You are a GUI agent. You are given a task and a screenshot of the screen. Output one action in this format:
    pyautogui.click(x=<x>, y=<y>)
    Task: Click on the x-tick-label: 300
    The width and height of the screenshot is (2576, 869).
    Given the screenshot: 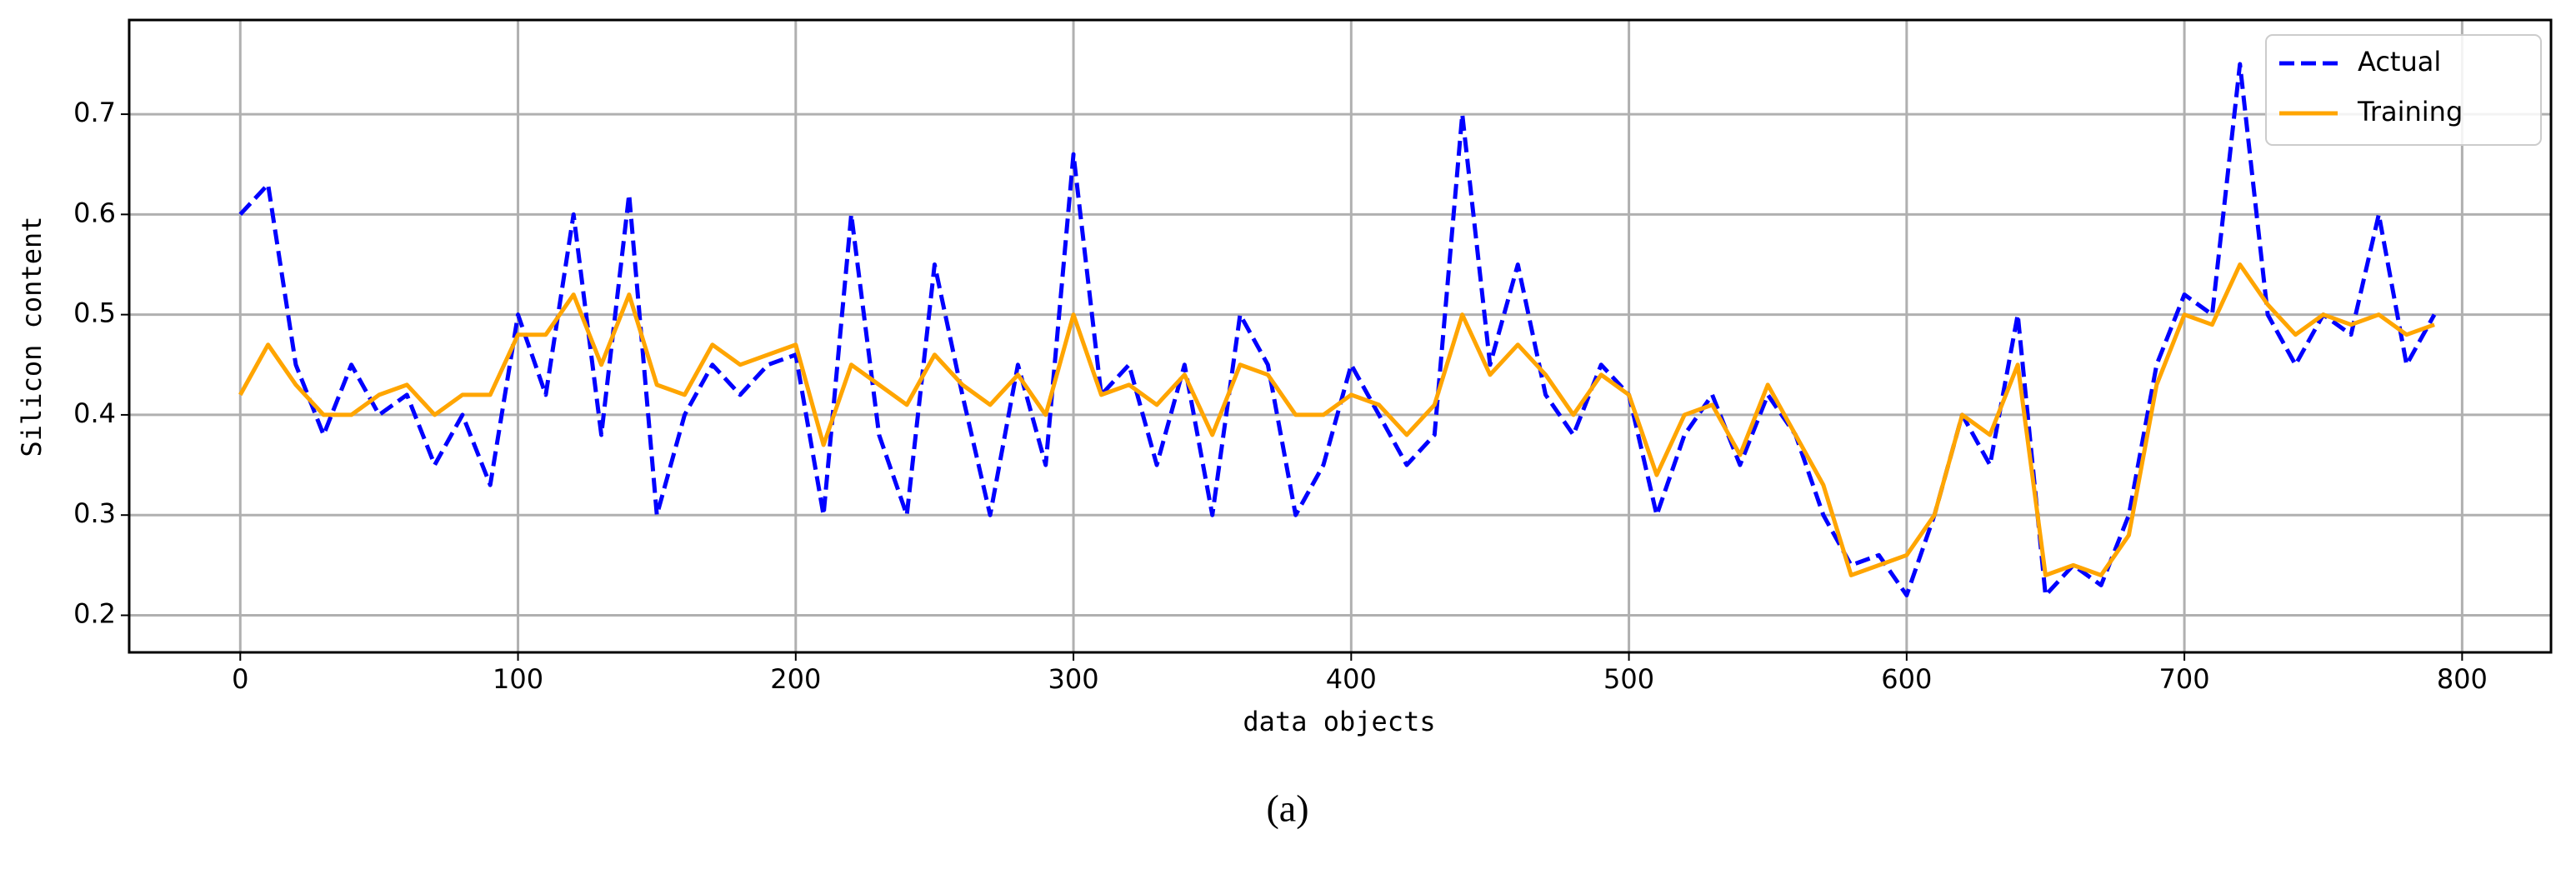 What is the action you would take?
    pyautogui.click(x=1074, y=679)
    